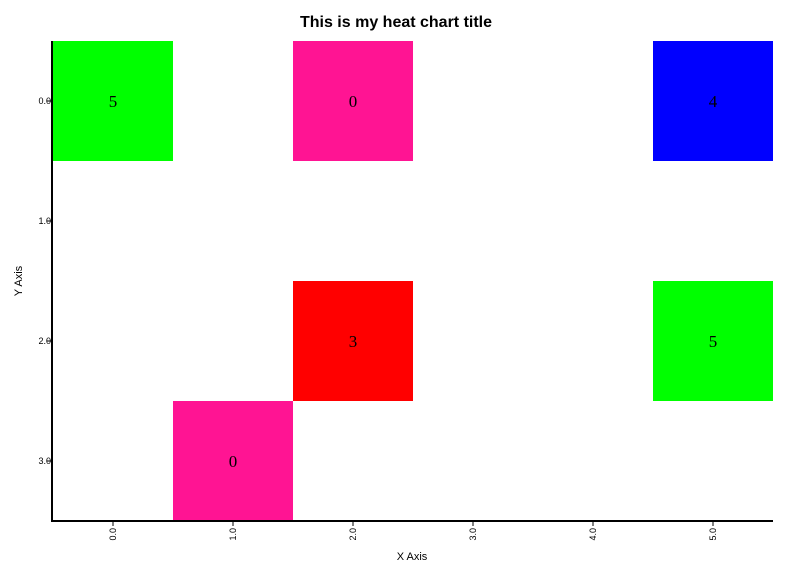  Describe the element at coordinates (233, 534) in the screenshot. I see `x-tick-label: 1.0` at that location.